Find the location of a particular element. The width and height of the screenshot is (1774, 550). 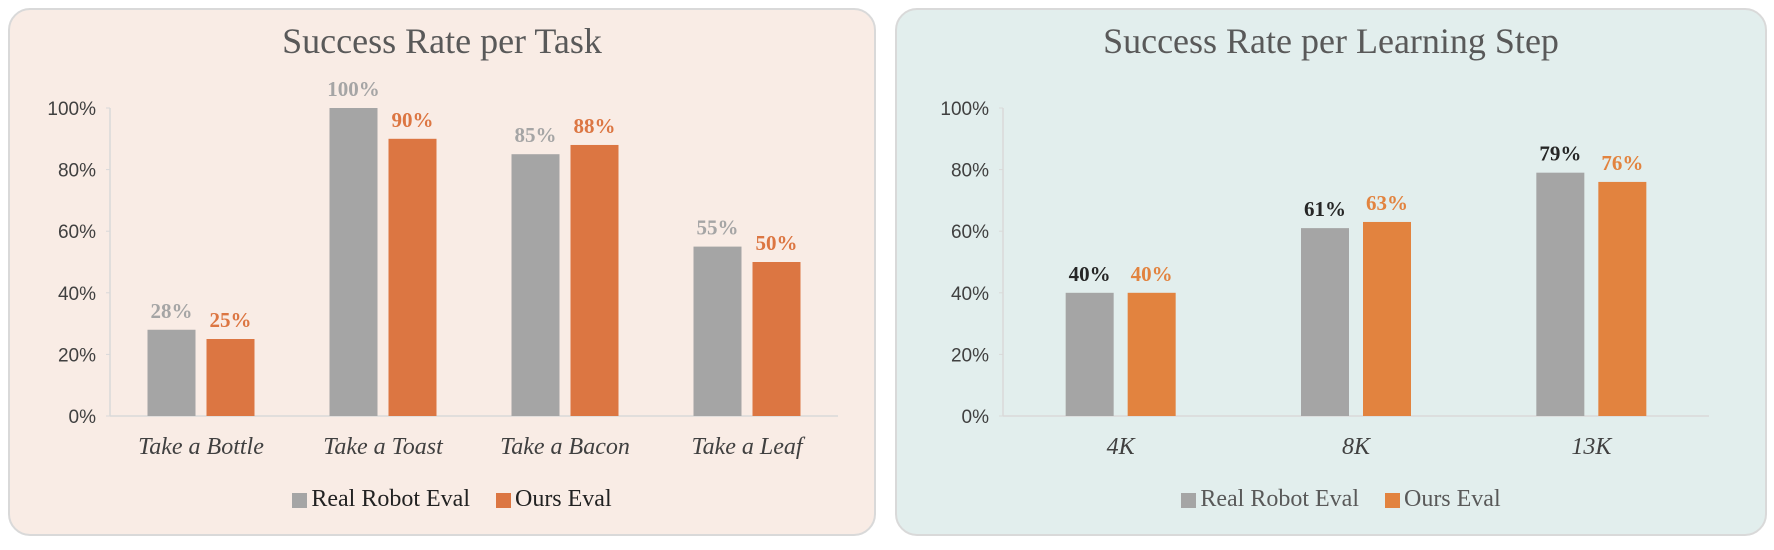

data-label: 79% is located at coordinates (1560, 154).